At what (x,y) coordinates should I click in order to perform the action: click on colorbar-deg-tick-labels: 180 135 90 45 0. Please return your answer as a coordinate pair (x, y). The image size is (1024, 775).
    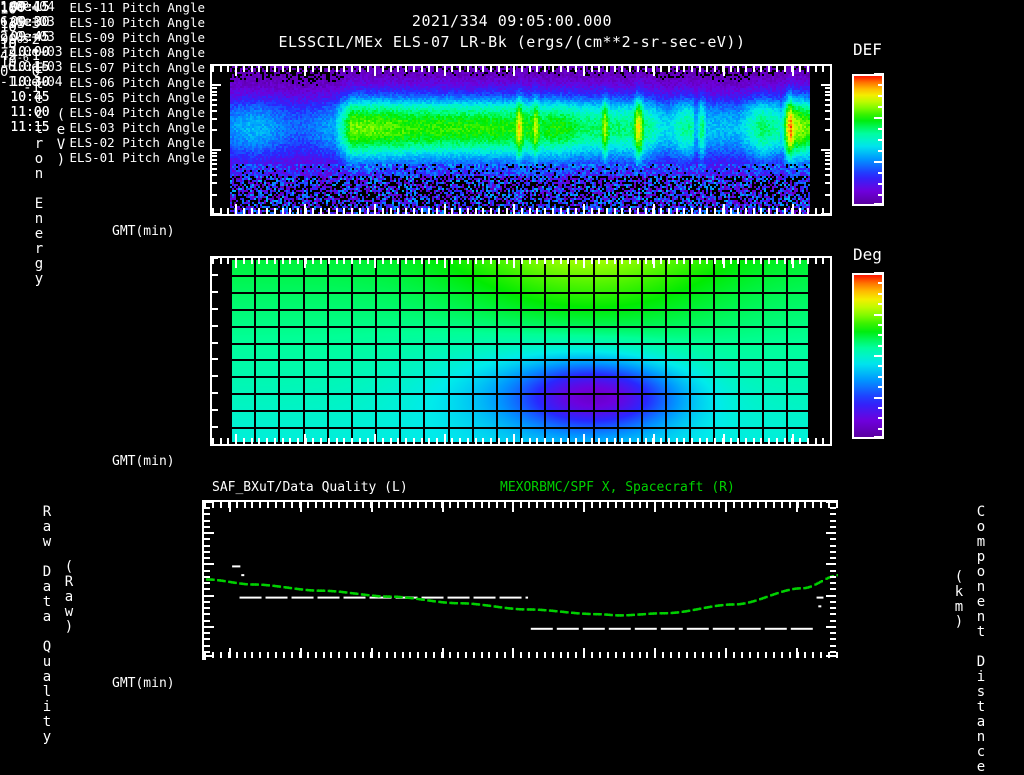
    Looking at the image, I should click on (12, 40).